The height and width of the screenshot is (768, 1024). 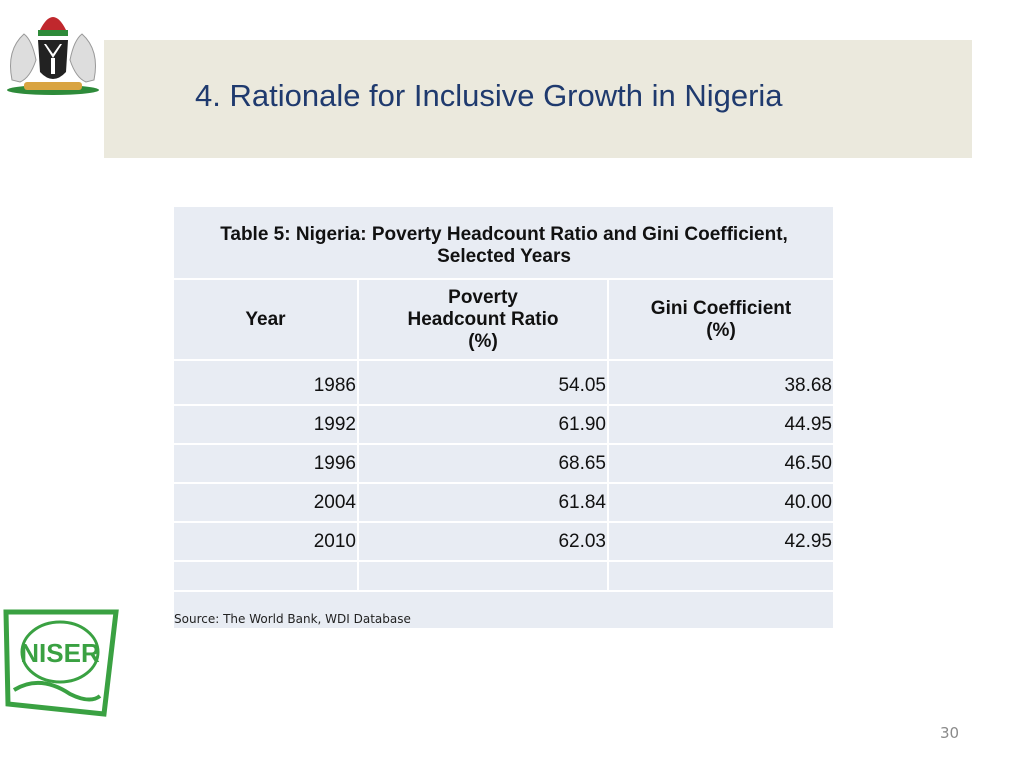 What do you see at coordinates (808, 541) in the screenshot?
I see `table-cell: 42.95` at bounding box center [808, 541].